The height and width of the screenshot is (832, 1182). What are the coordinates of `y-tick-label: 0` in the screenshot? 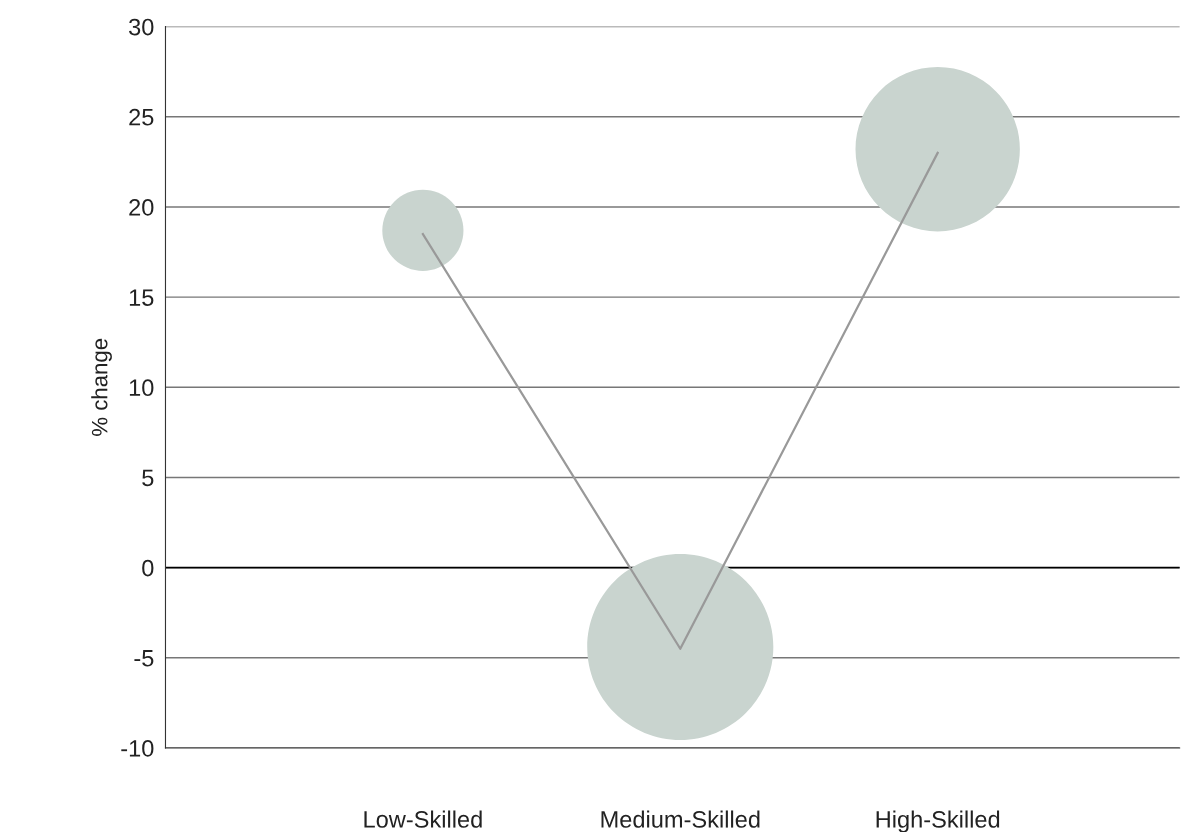 It's located at (148, 568).